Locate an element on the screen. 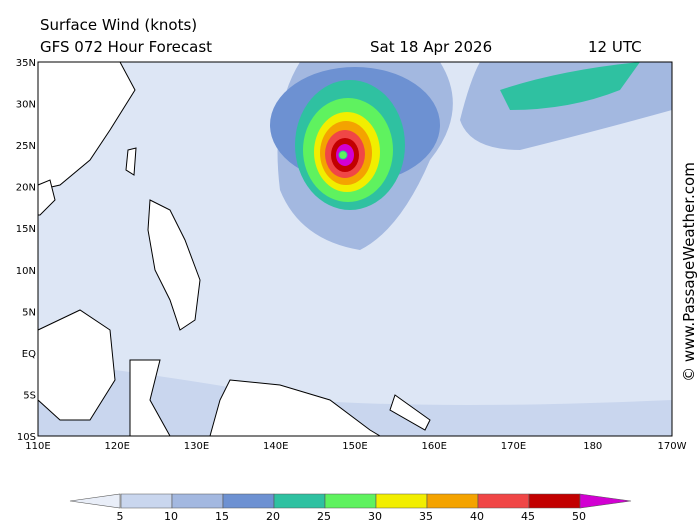 This screenshot has height=525, width=700. lat-label: 10N is located at coordinates (26, 271).